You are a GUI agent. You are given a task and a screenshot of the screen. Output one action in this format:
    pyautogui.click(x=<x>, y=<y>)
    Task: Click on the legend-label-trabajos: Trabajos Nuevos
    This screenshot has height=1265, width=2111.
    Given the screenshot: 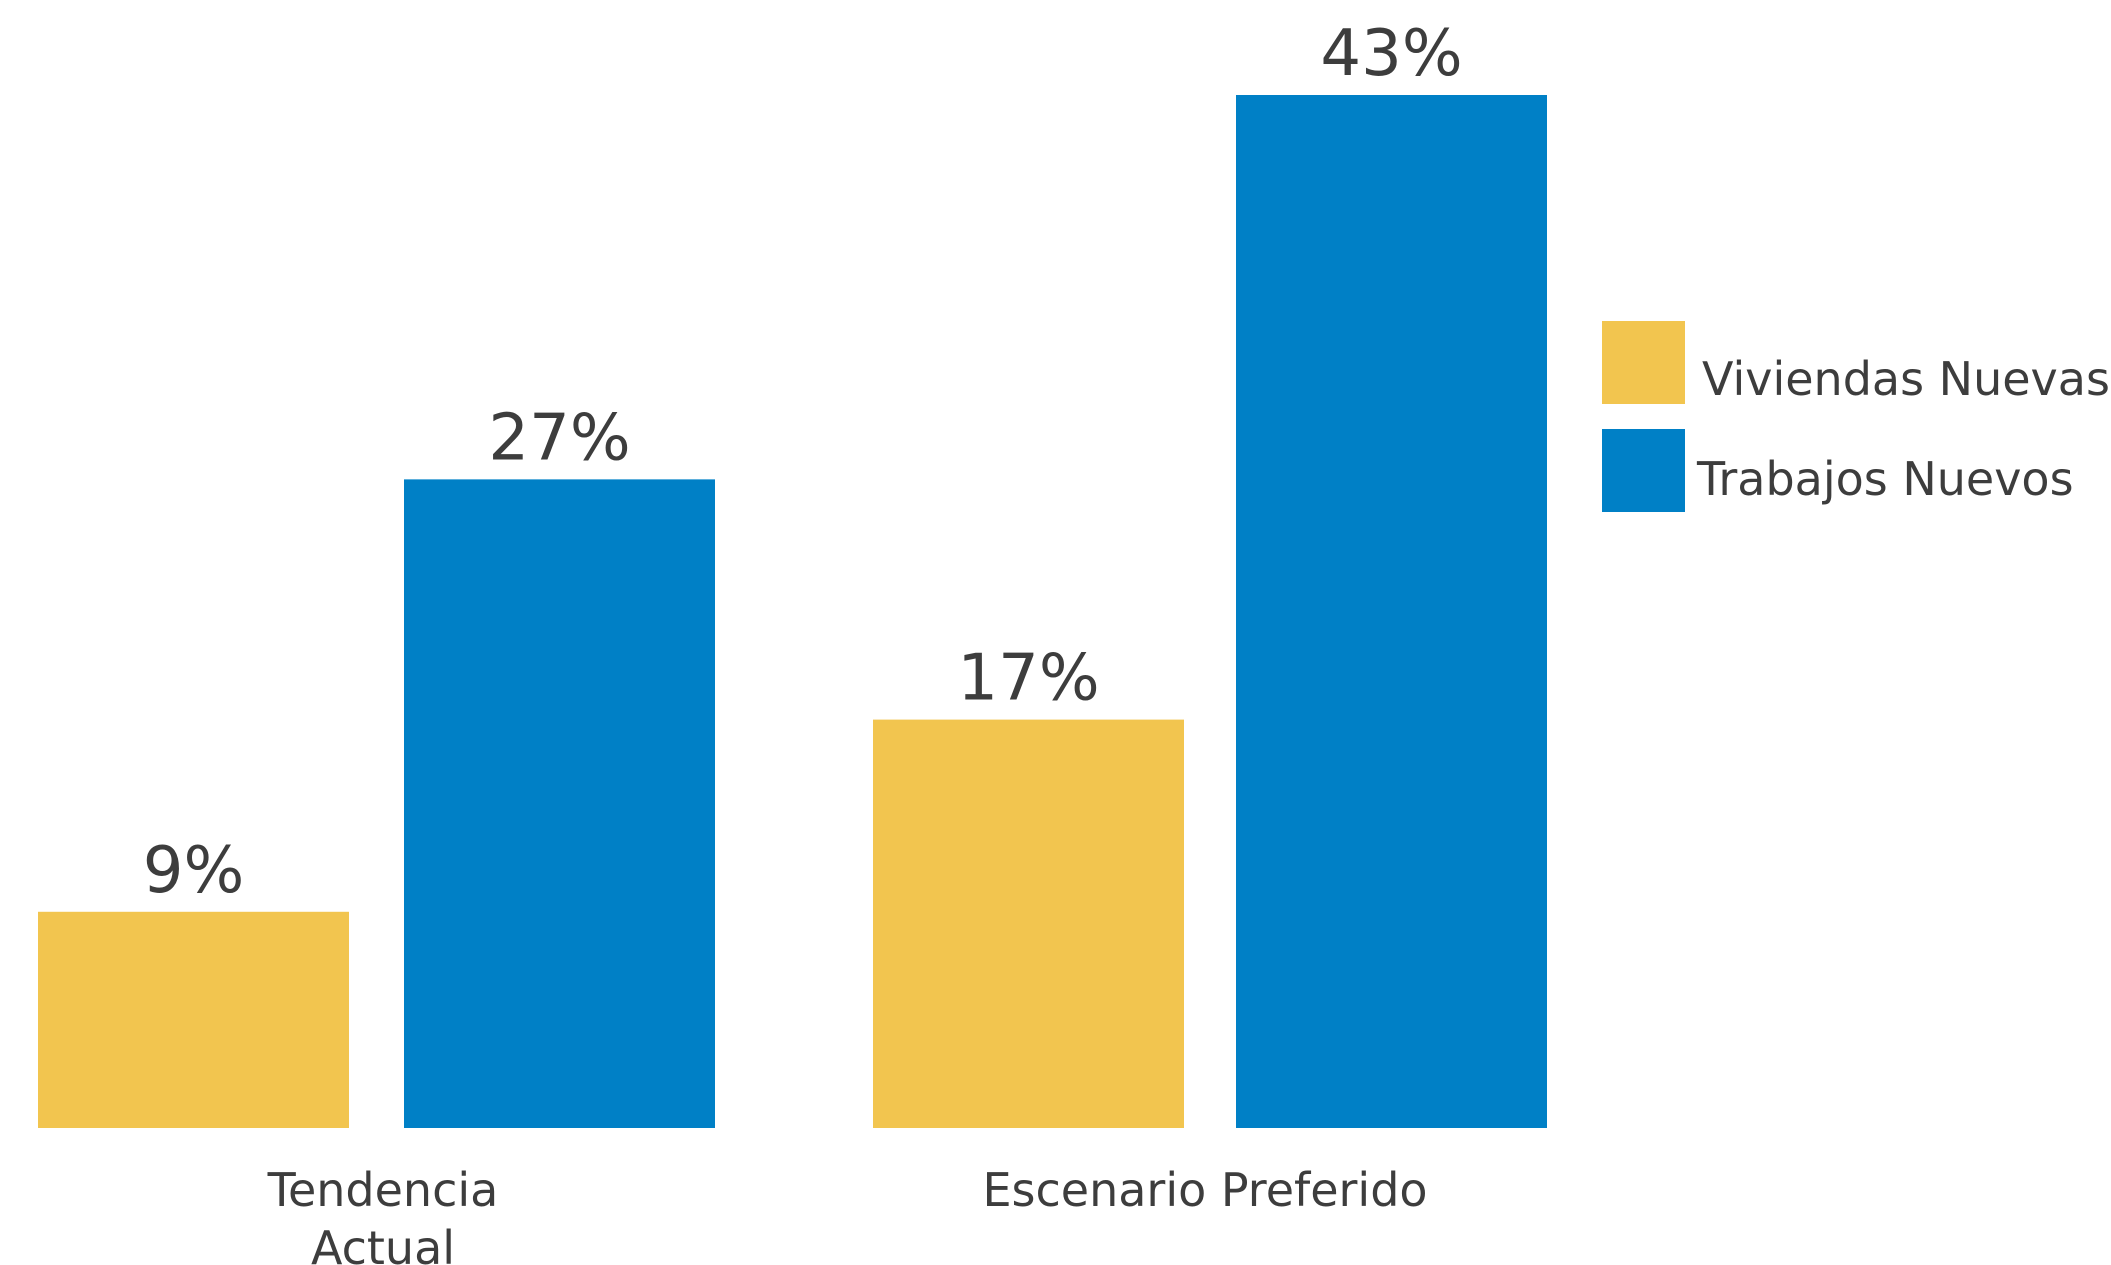 What is the action you would take?
    pyautogui.click(x=1885, y=479)
    